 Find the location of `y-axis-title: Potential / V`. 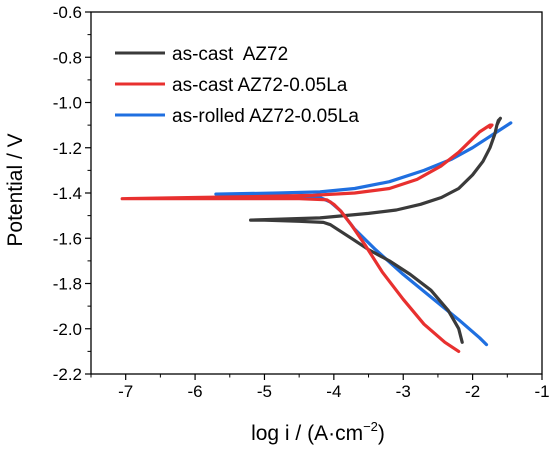

y-axis-title: Potential / V is located at coordinates (15, 189).